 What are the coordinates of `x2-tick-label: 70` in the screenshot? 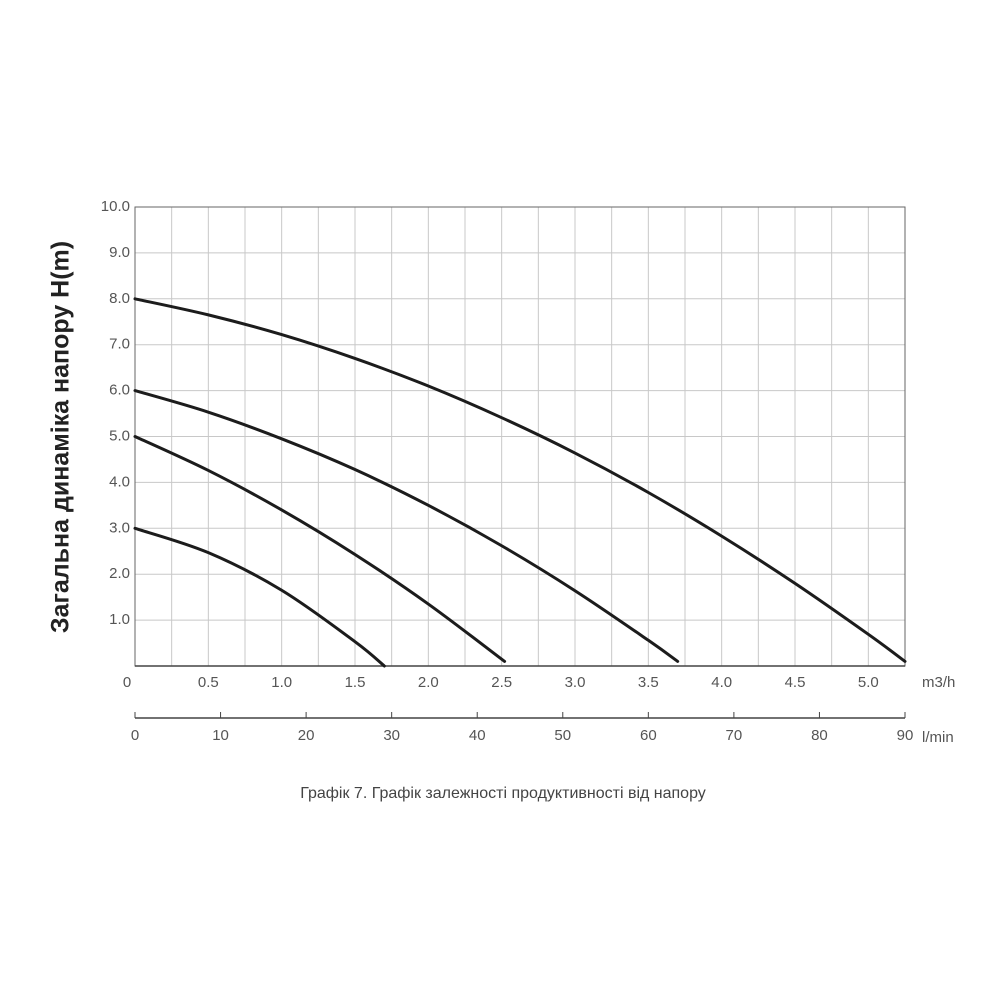 It's located at (734, 735).